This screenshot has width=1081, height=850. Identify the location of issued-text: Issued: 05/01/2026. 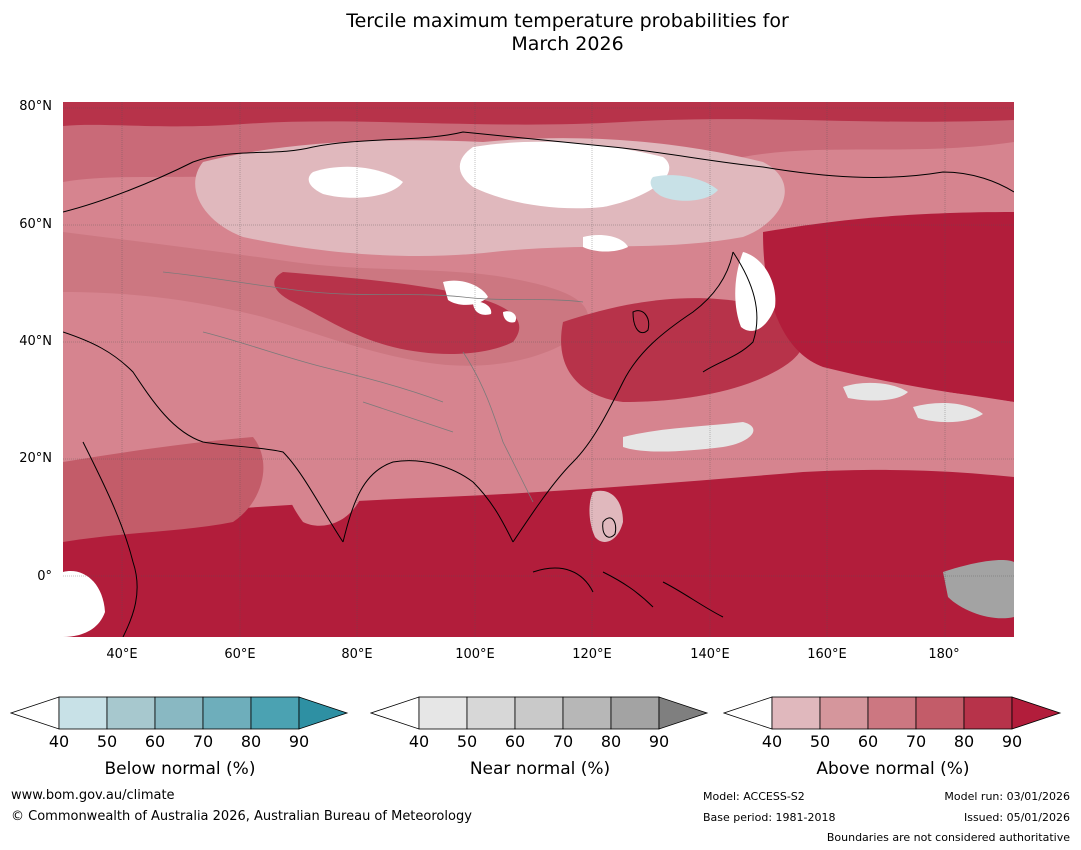
(1016, 817).